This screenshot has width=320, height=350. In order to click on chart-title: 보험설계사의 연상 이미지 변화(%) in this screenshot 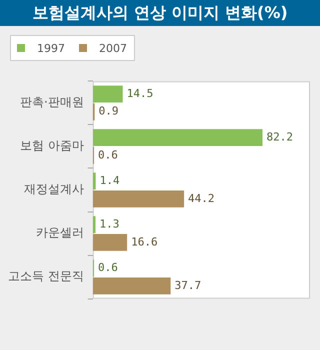, I will do `click(160, 13)`.